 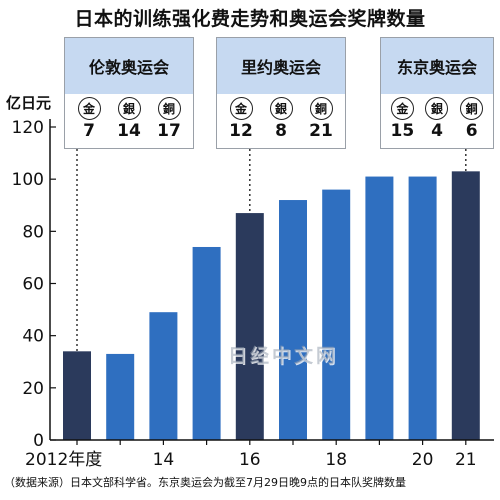 I want to click on medal-count: 21, so click(x=321, y=131).